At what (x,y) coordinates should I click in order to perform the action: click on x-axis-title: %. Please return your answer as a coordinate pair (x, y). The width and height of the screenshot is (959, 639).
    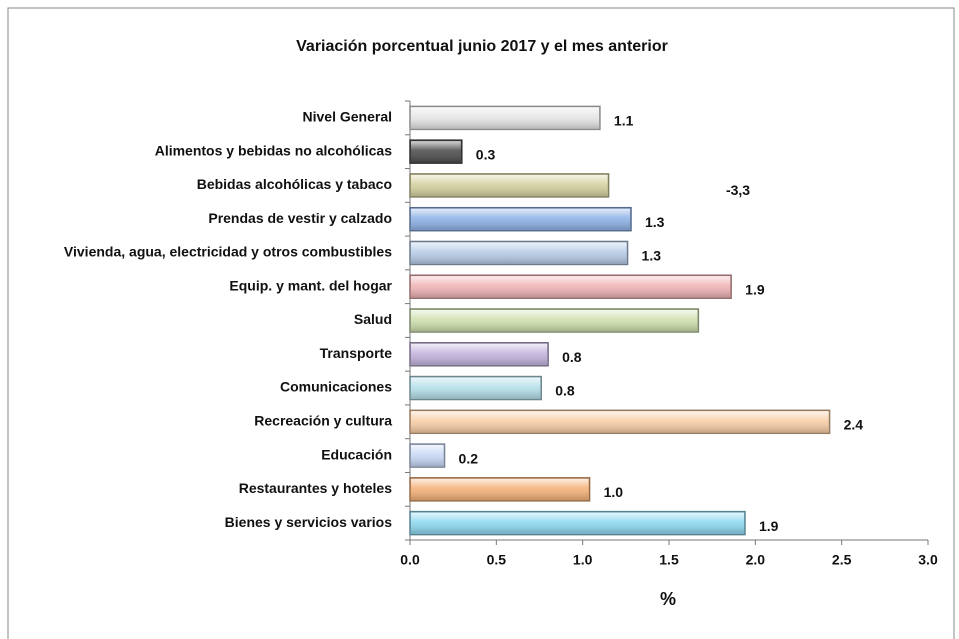
    Looking at the image, I should click on (668, 599).